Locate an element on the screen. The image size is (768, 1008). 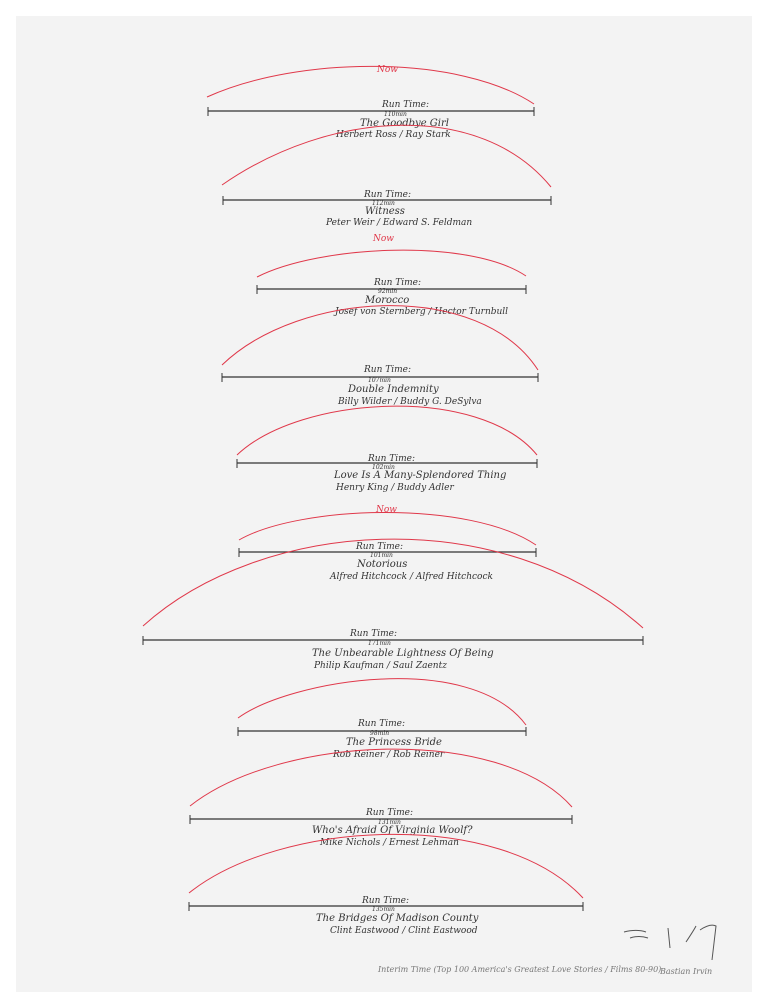
run-time-minutes: 101min is located at coordinates (381, 555).